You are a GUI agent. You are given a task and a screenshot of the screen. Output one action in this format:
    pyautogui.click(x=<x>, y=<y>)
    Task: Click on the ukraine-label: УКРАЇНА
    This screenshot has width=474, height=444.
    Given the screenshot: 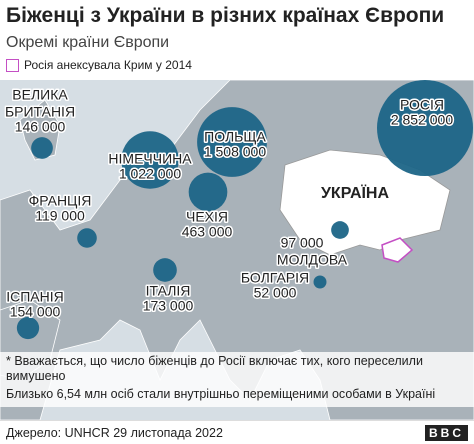 What is the action you would take?
    pyautogui.click(x=355, y=193)
    